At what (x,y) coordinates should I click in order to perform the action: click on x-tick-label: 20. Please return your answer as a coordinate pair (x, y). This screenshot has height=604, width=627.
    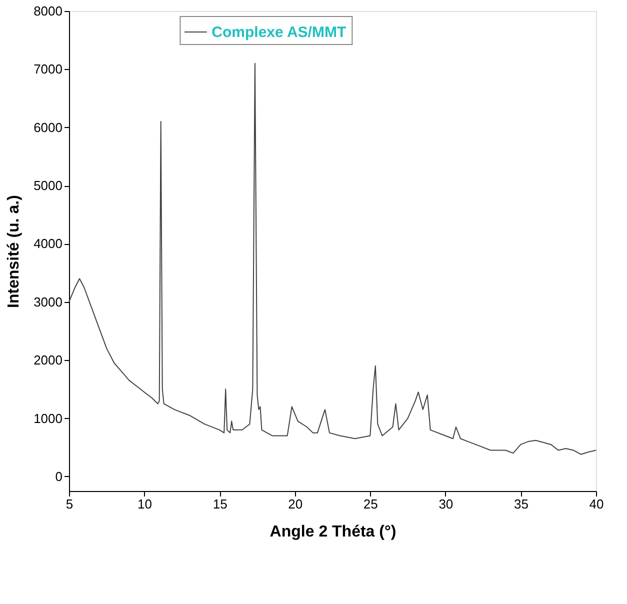
    Looking at the image, I should click on (295, 504).